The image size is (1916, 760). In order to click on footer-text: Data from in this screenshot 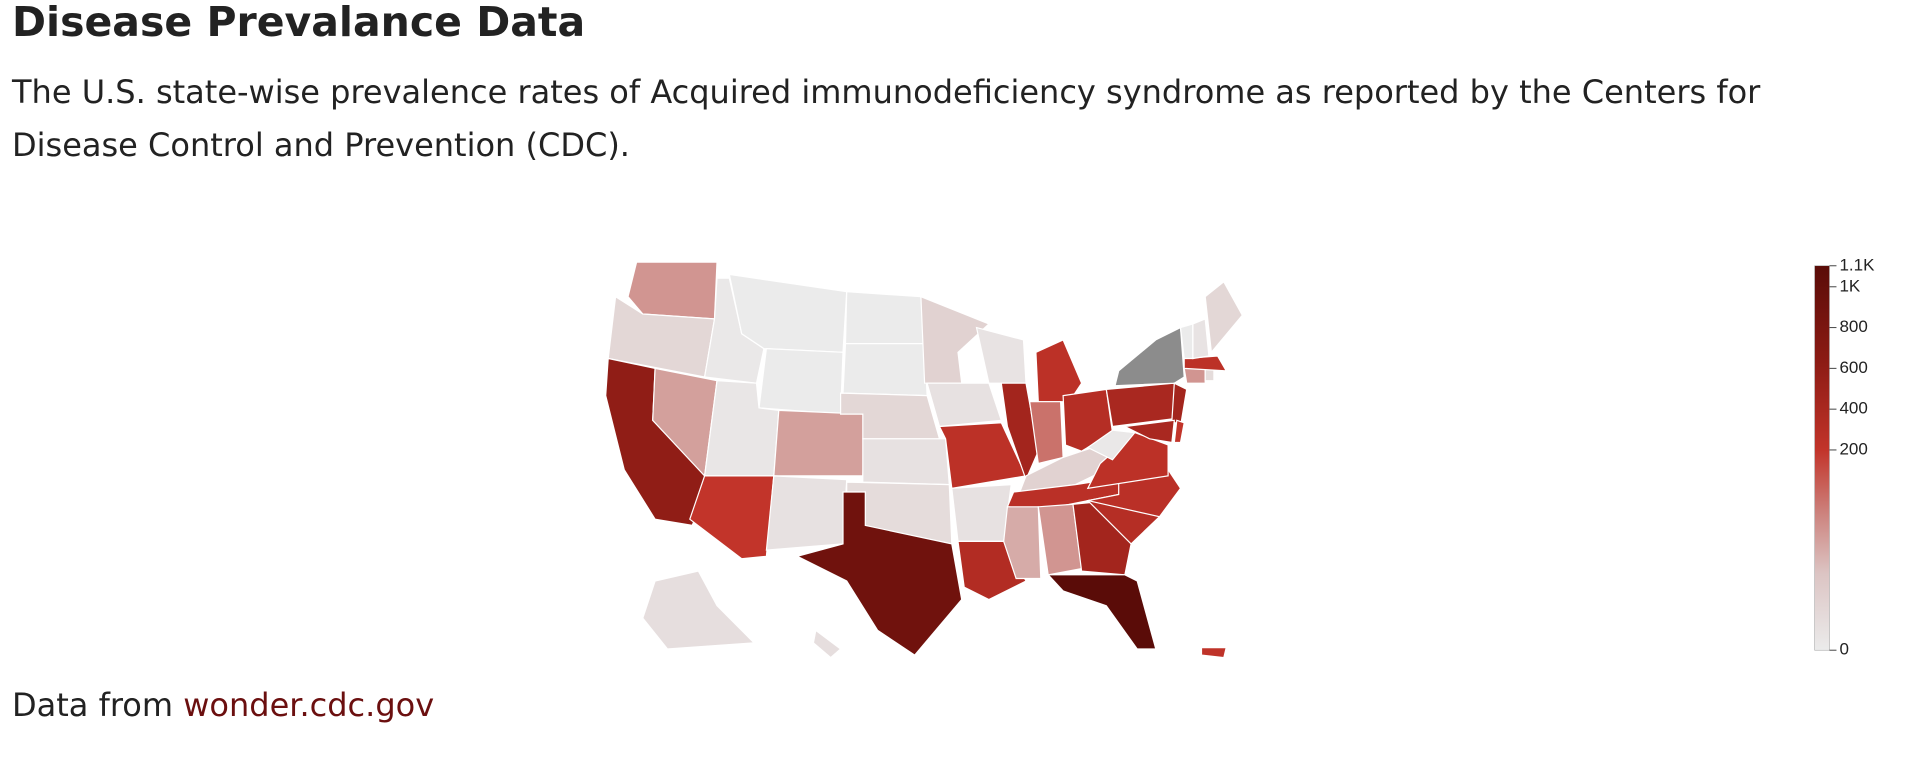, I will do `click(93, 705)`.